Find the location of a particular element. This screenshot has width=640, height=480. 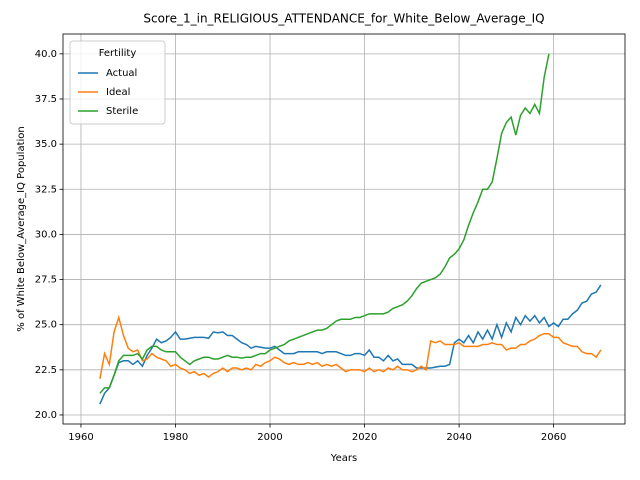

legend-label: Ideal is located at coordinates (118, 92).